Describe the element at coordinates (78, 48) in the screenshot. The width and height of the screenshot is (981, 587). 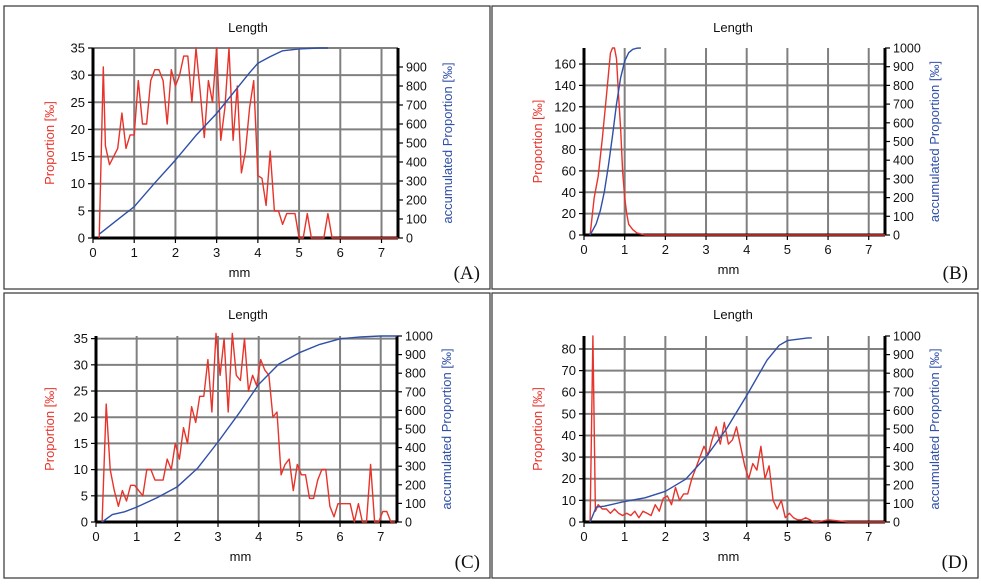
I see `y-left-tick-label: 35` at that location.